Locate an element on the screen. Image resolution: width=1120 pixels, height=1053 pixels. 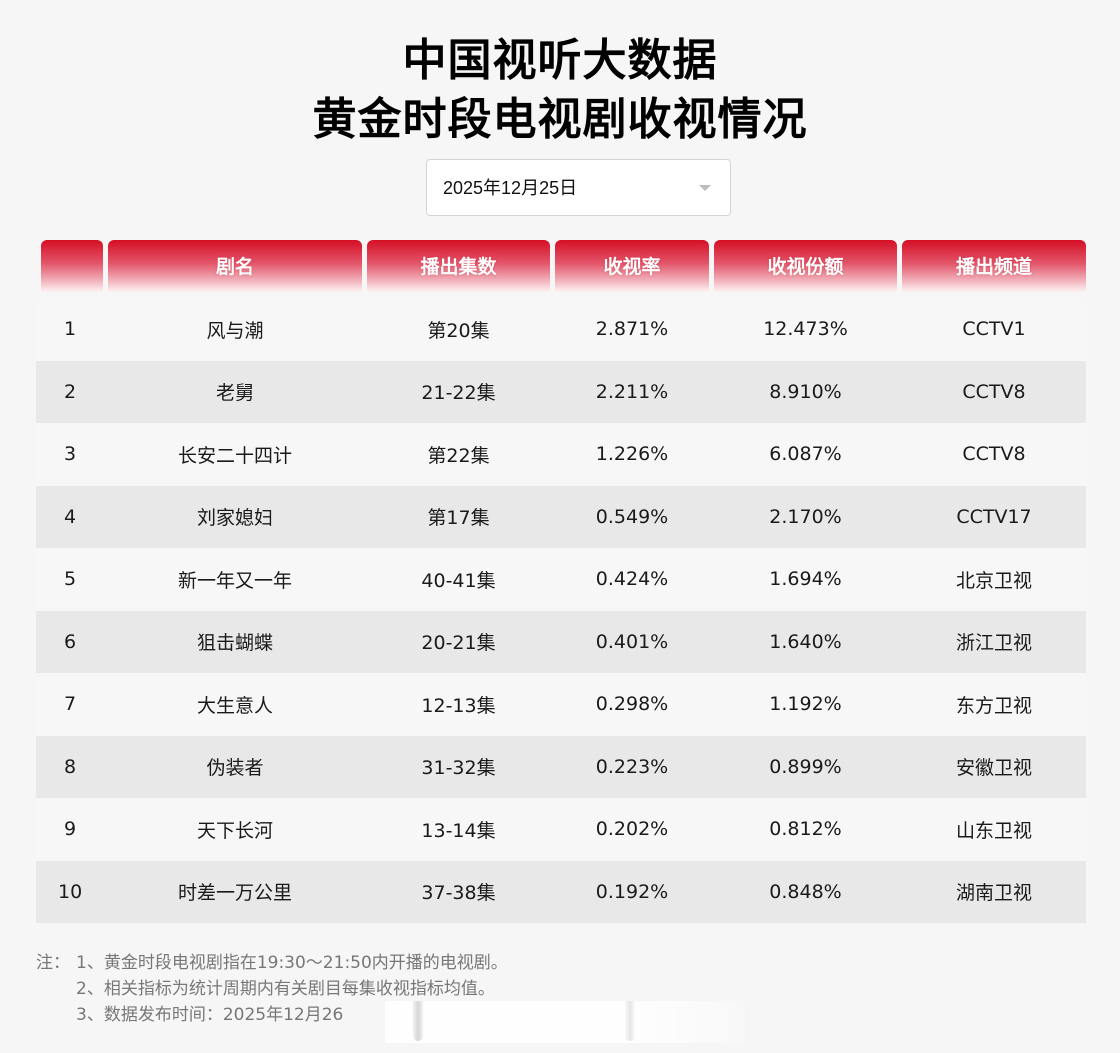
cell-episodes: 第17集 is located at coordinates (458, 518).